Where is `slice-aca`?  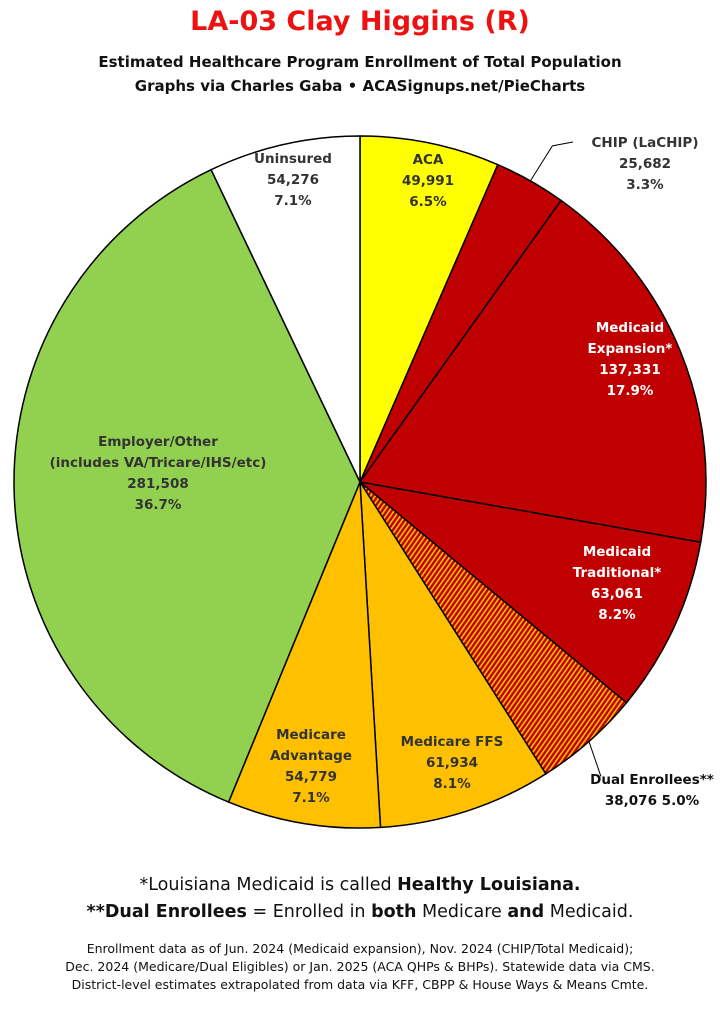 slice-aca is located at coordinates (429, 309).